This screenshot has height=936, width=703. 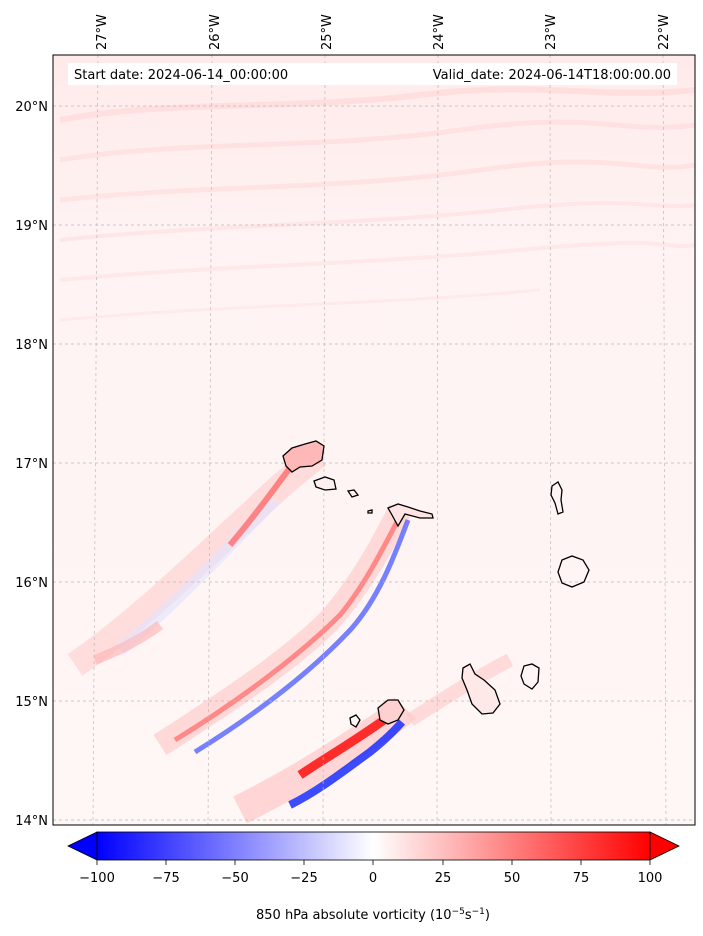 I want to click on island-boa-vista, so click(x=573, y=571).